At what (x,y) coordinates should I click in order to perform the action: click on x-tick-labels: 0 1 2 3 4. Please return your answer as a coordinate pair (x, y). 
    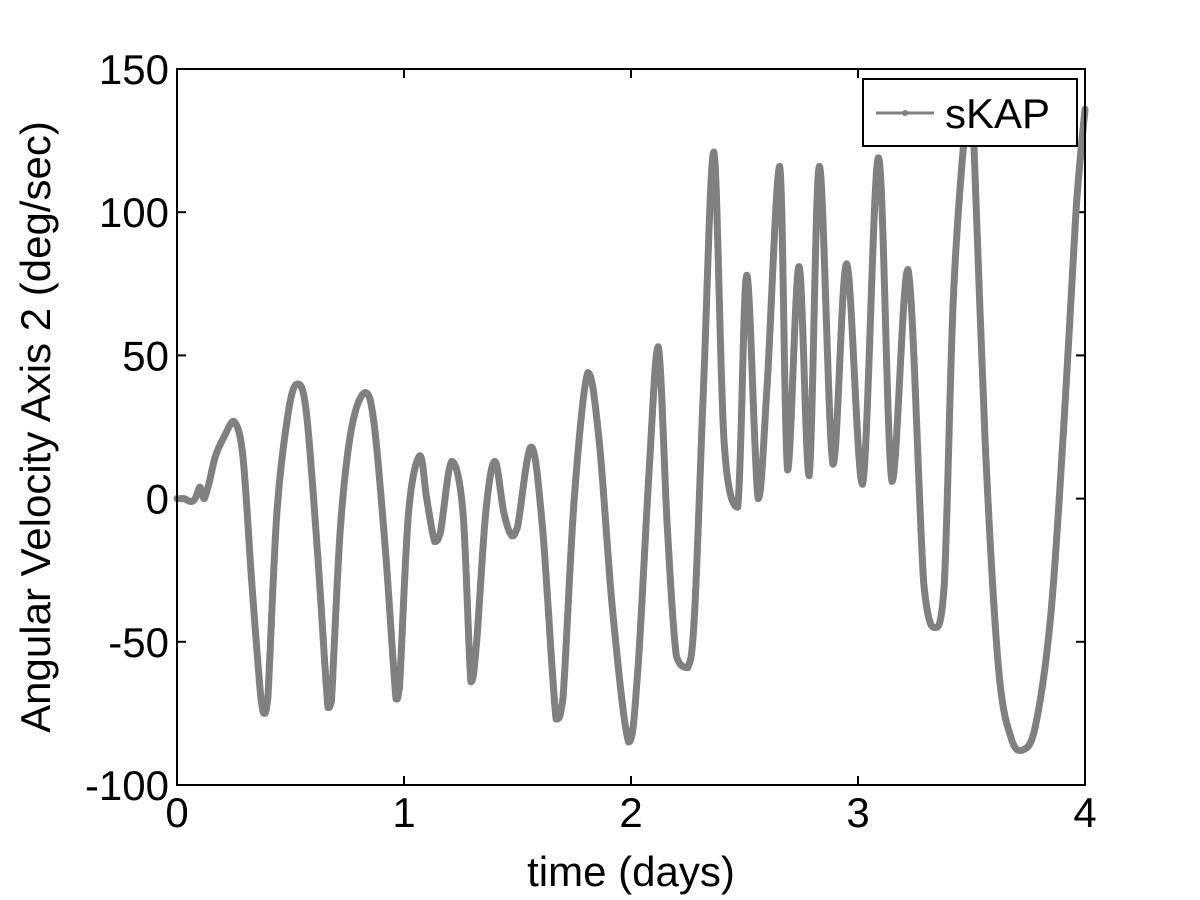
    Looking at the image, I should click on (630, 812).